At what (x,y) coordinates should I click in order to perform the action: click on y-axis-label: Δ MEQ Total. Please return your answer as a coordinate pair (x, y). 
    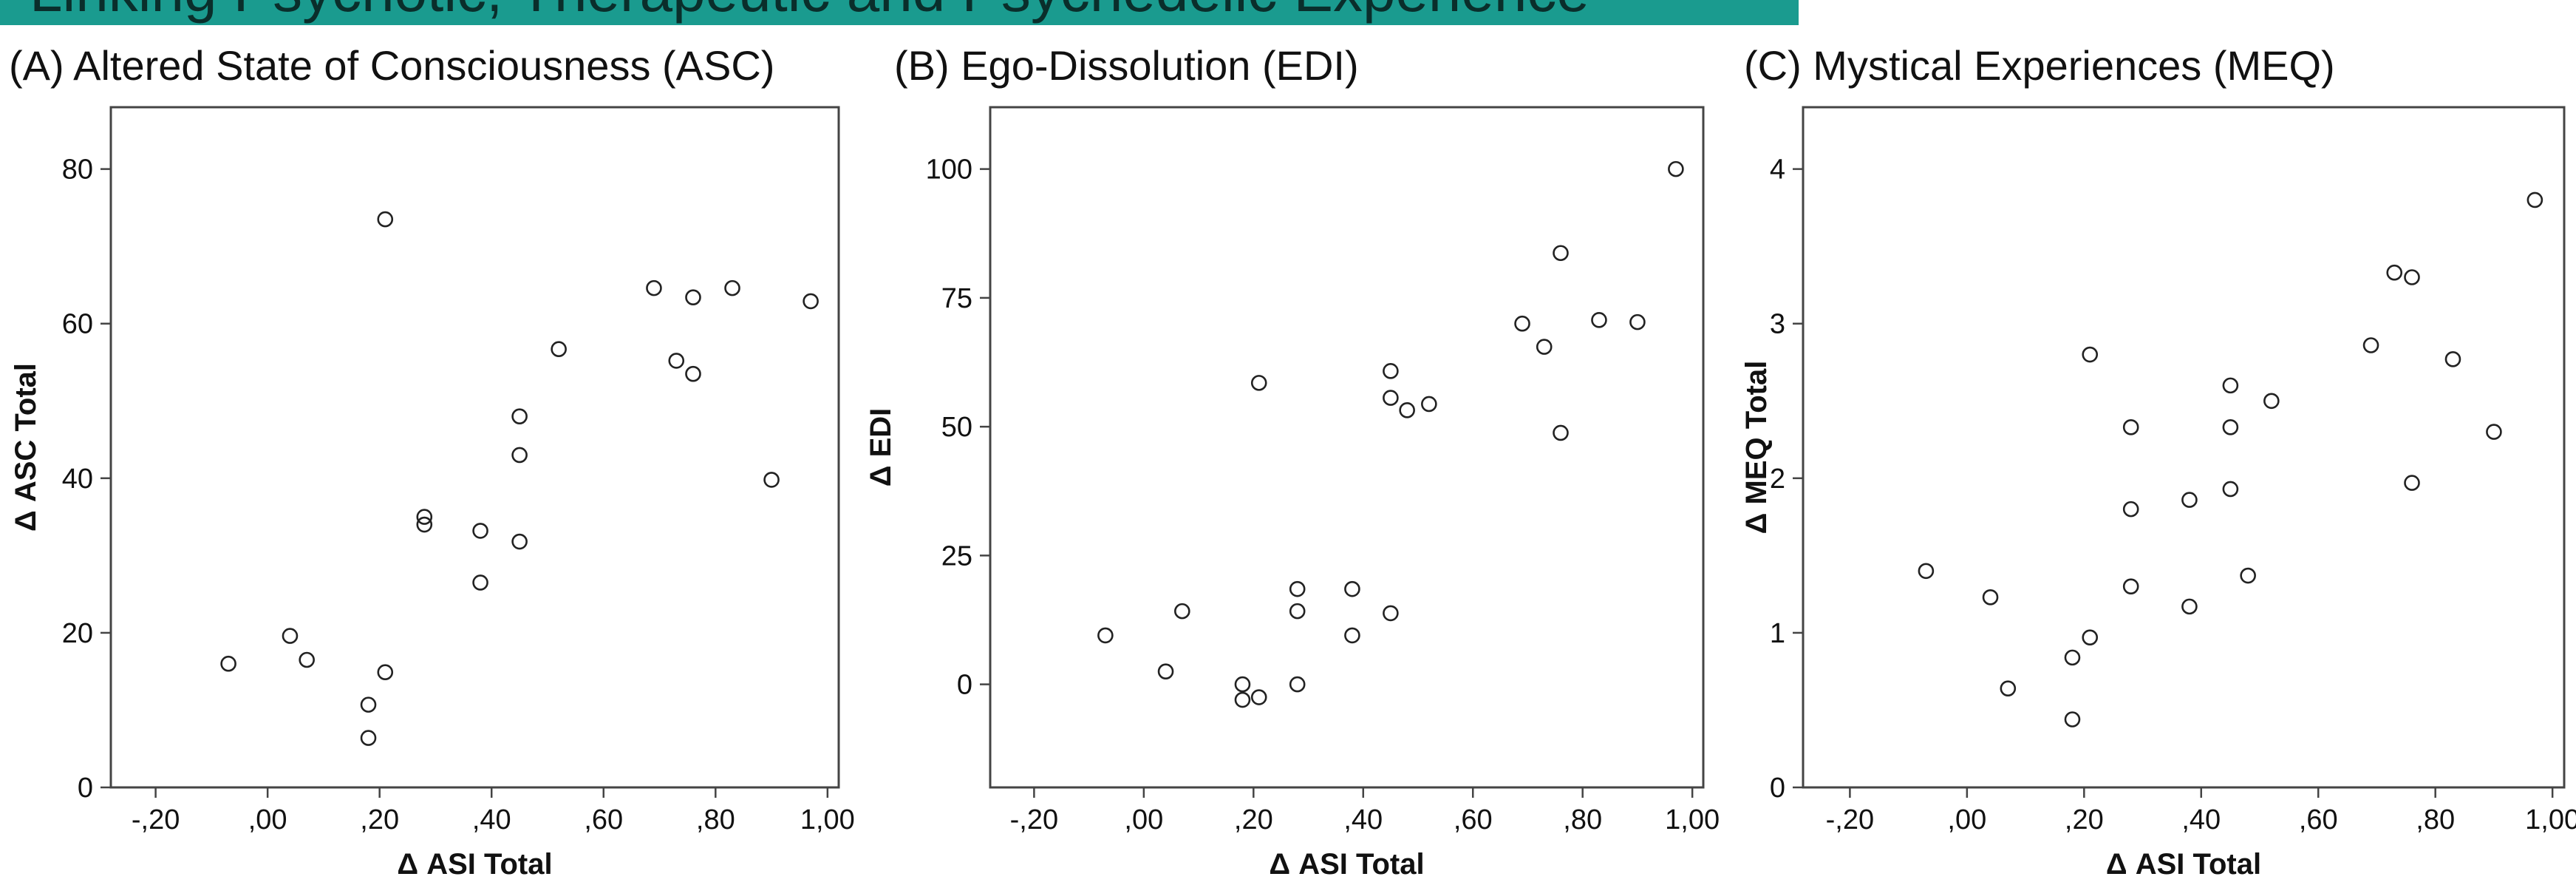
    Looking at the image, I should click on (1756, 448).